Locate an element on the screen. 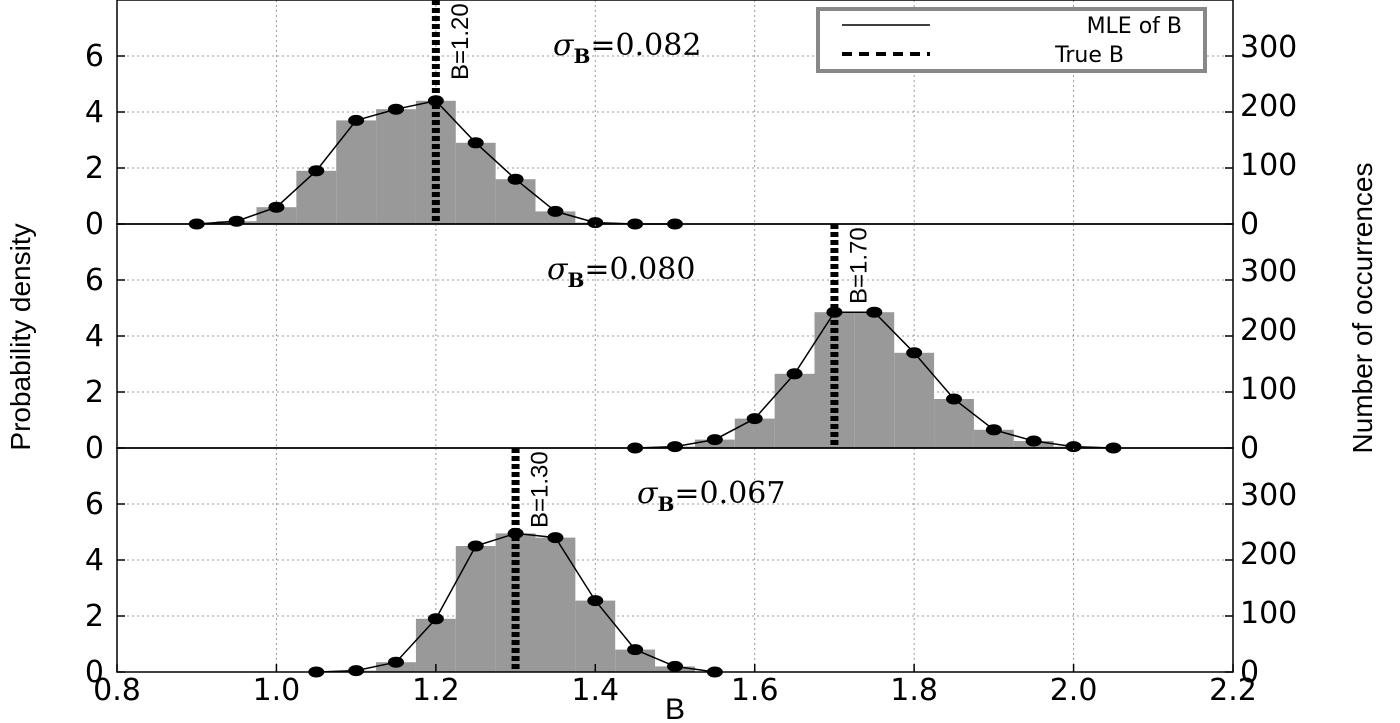  x-tick-label: 1.4 is located at coordinates (595, 690).